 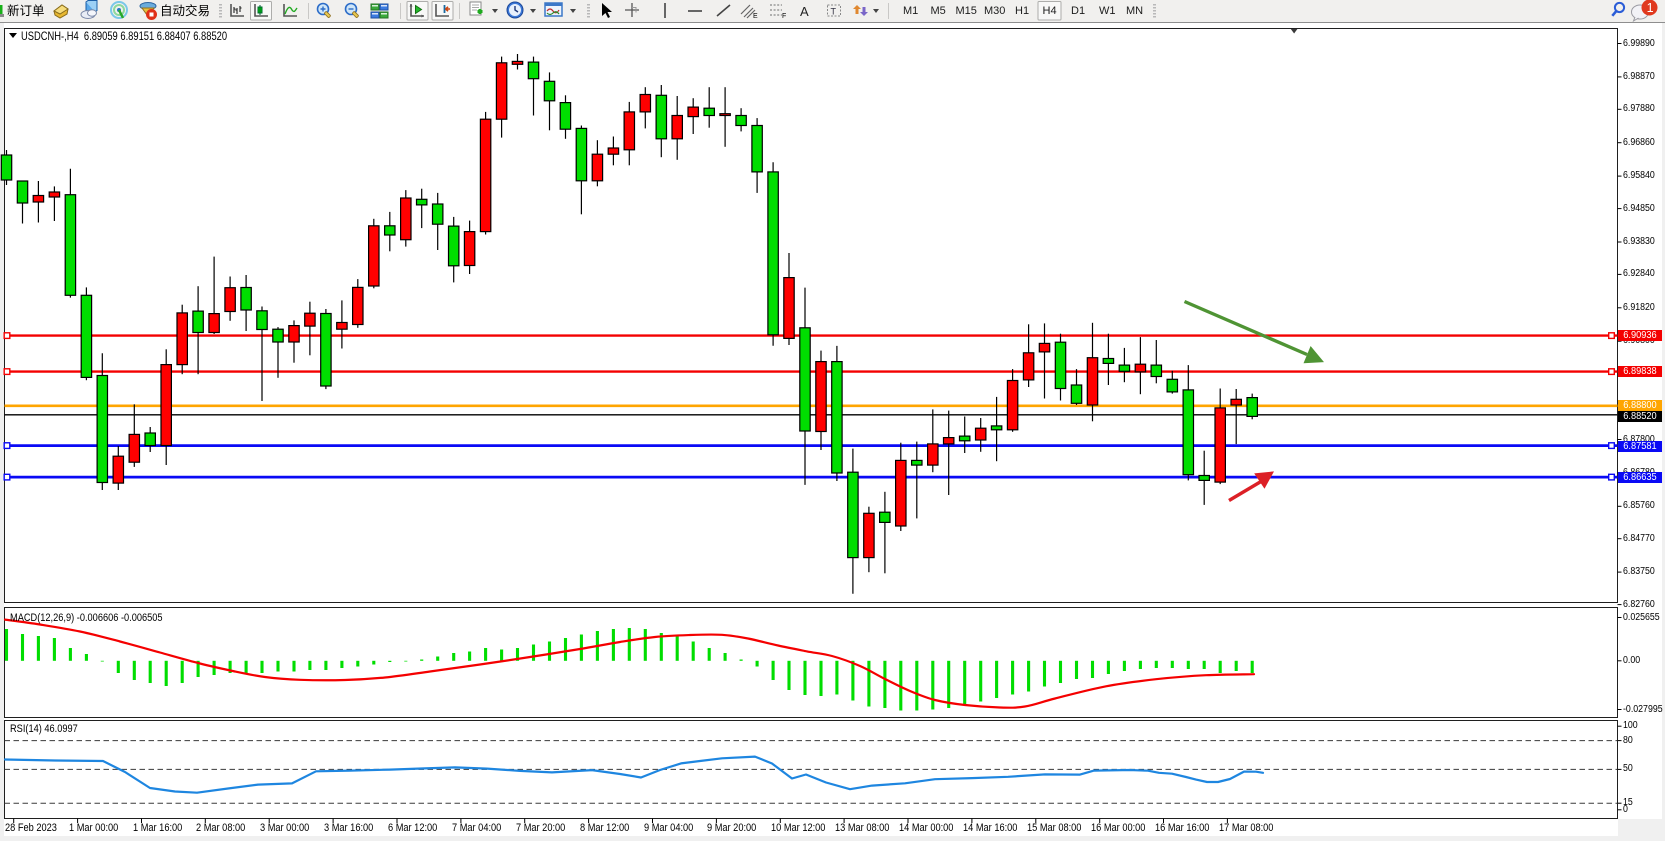 I want to click on svg-text: E, so click(x=755, y=16).